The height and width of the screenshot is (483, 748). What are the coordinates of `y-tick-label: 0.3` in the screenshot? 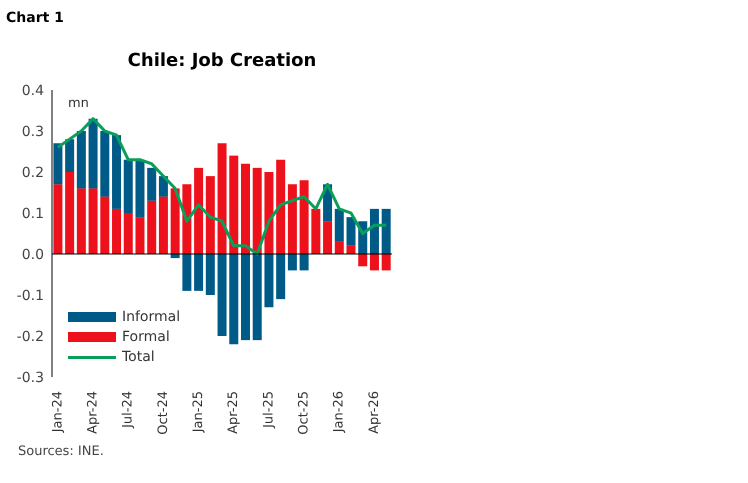 It's located at (33, 132).